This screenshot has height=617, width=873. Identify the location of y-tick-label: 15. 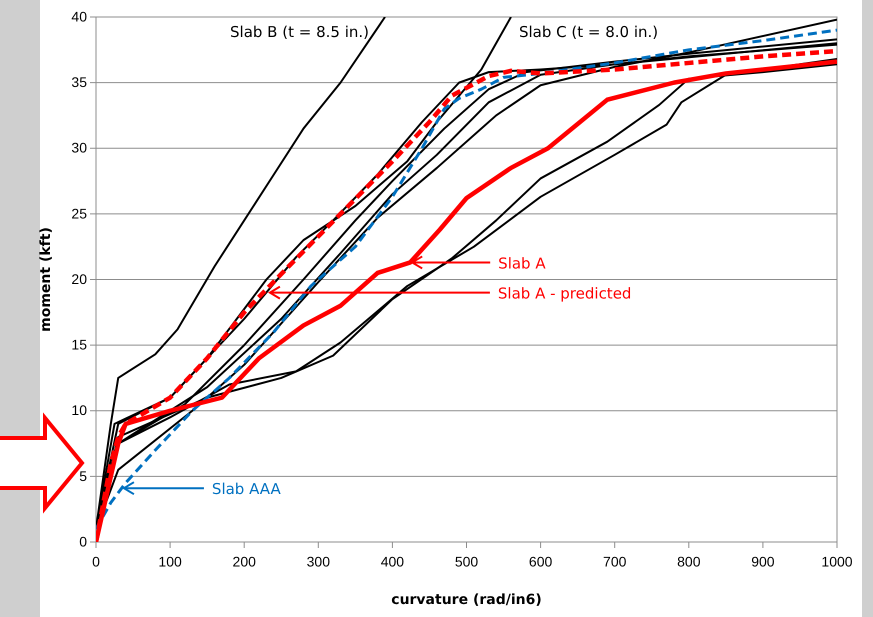
(79, 344).